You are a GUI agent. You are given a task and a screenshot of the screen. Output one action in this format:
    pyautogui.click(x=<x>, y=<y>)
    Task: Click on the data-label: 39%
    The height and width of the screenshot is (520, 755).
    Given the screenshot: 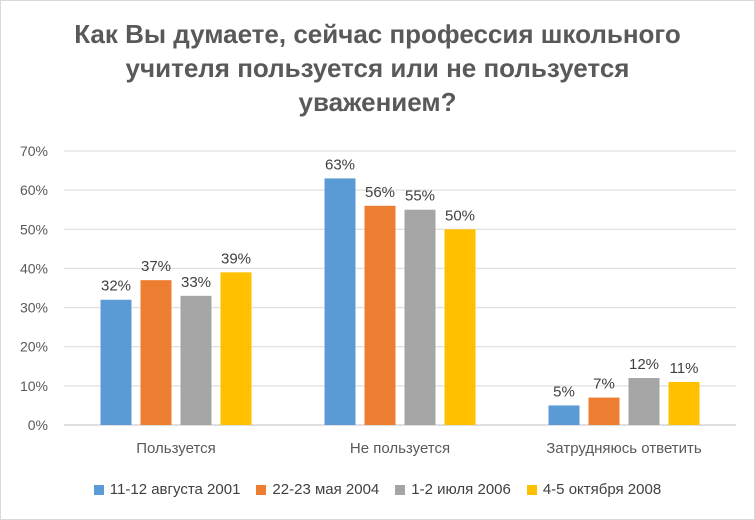 What is the action you would take?
    pyautogui.click(x=236, y=258)
    